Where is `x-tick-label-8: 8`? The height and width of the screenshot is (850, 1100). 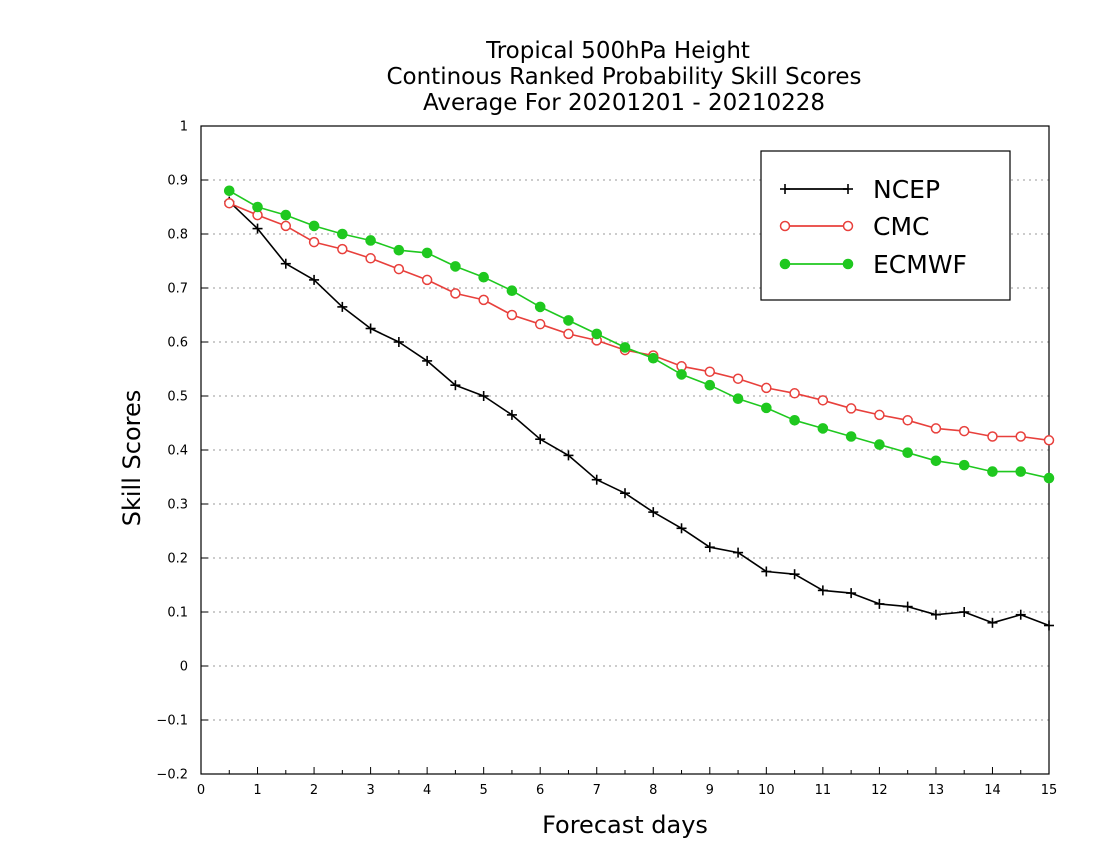
x-tick-label-8: 8 is located at coordinates (653, 790).